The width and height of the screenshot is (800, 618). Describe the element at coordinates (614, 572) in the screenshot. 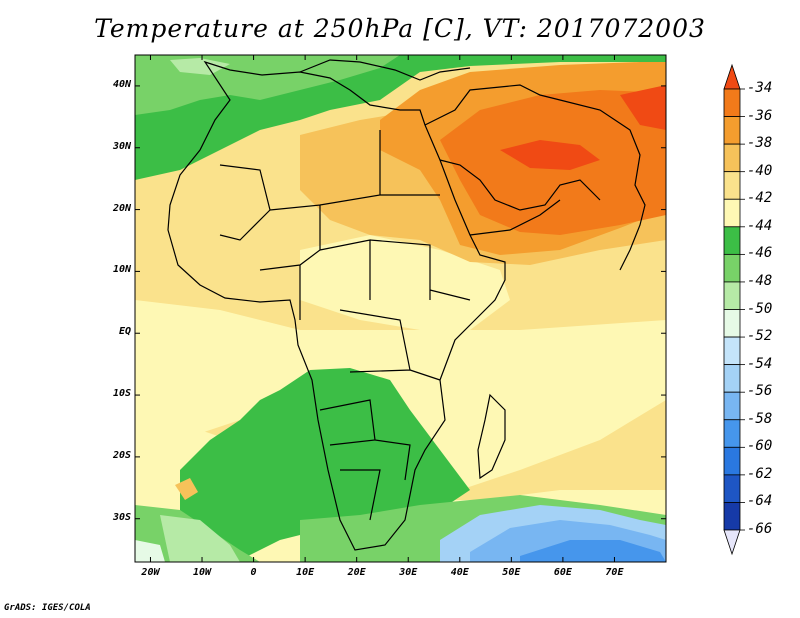

I see `lon-tick-label: 70E` at that location.